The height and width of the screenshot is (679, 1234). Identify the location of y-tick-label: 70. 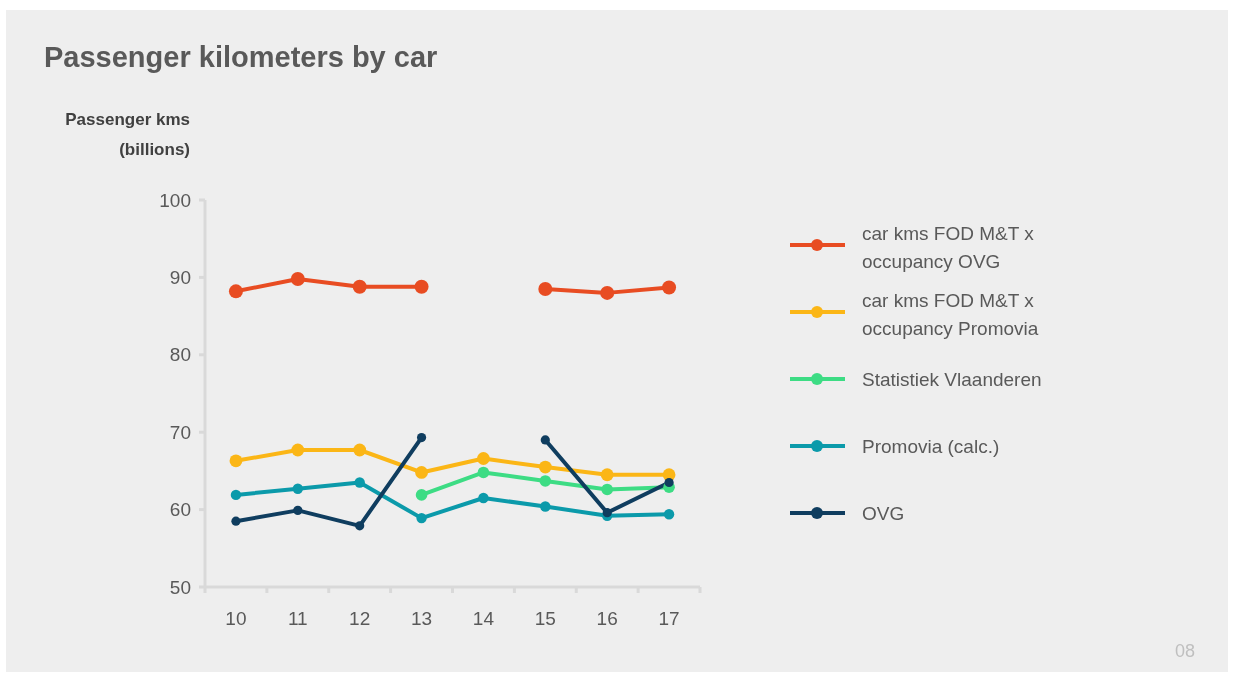
(180, 432).